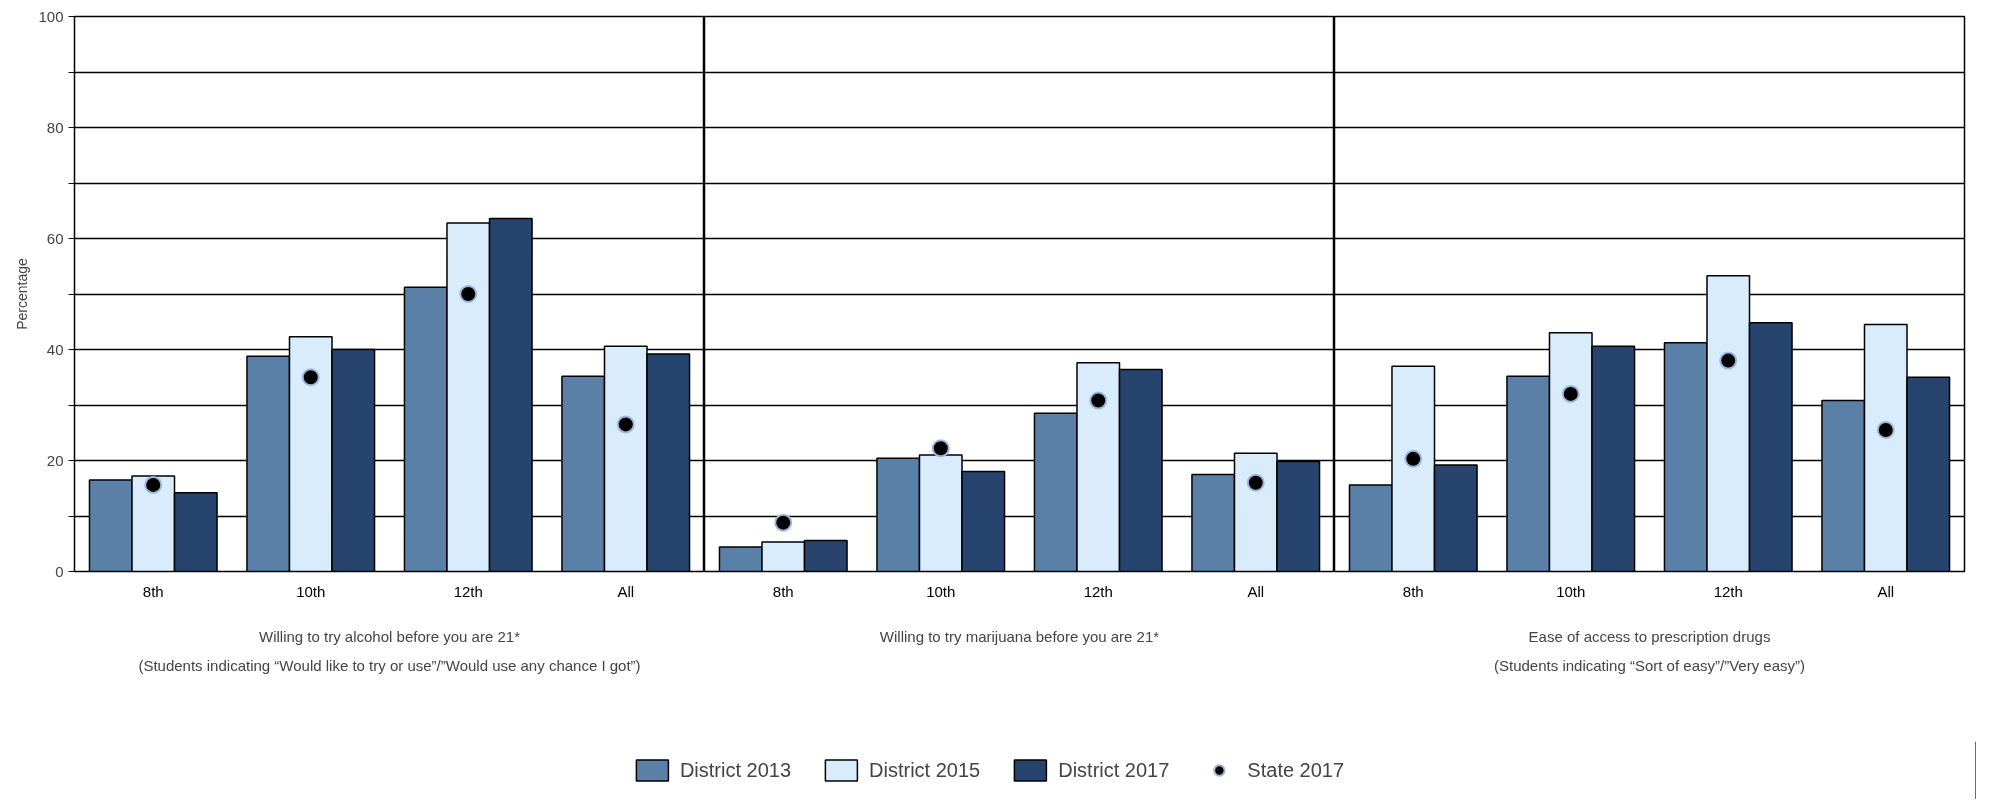 The height and width of the screenshot is (801, 1990). What do you see at coordinates (925, 770) in the screenshot?
I see `legend-label: District 2015` at bounding box center [925, 770].